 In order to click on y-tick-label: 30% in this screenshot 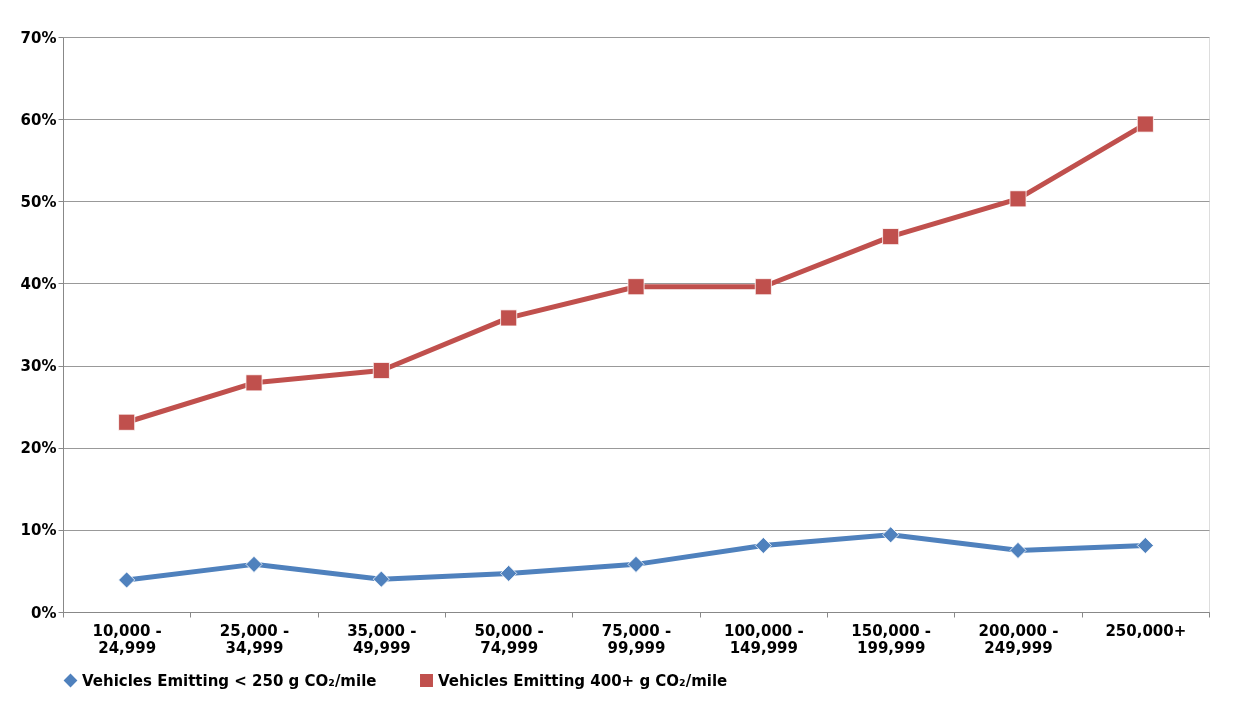, I will do `click(38, 366)`.